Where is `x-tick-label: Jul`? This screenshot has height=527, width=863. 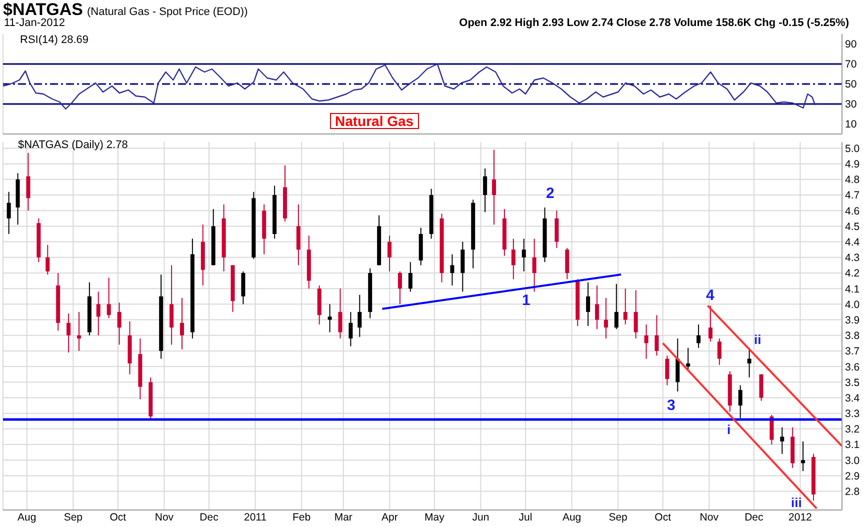 x-tick-label: Jul is located at coordinates (525, 517).